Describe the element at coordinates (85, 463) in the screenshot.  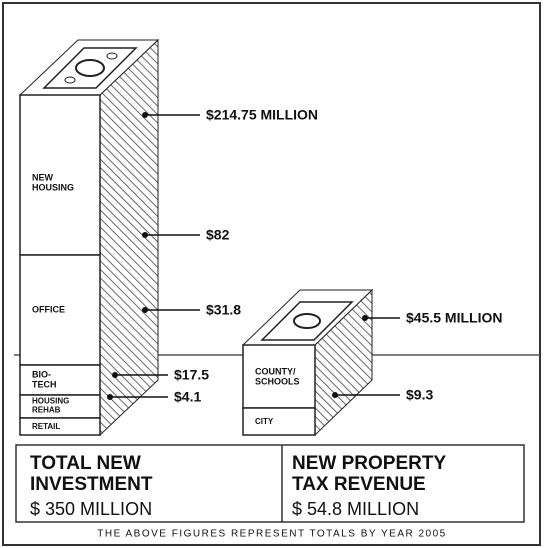
I see `totals-title: TOTAL NEW` at that location.